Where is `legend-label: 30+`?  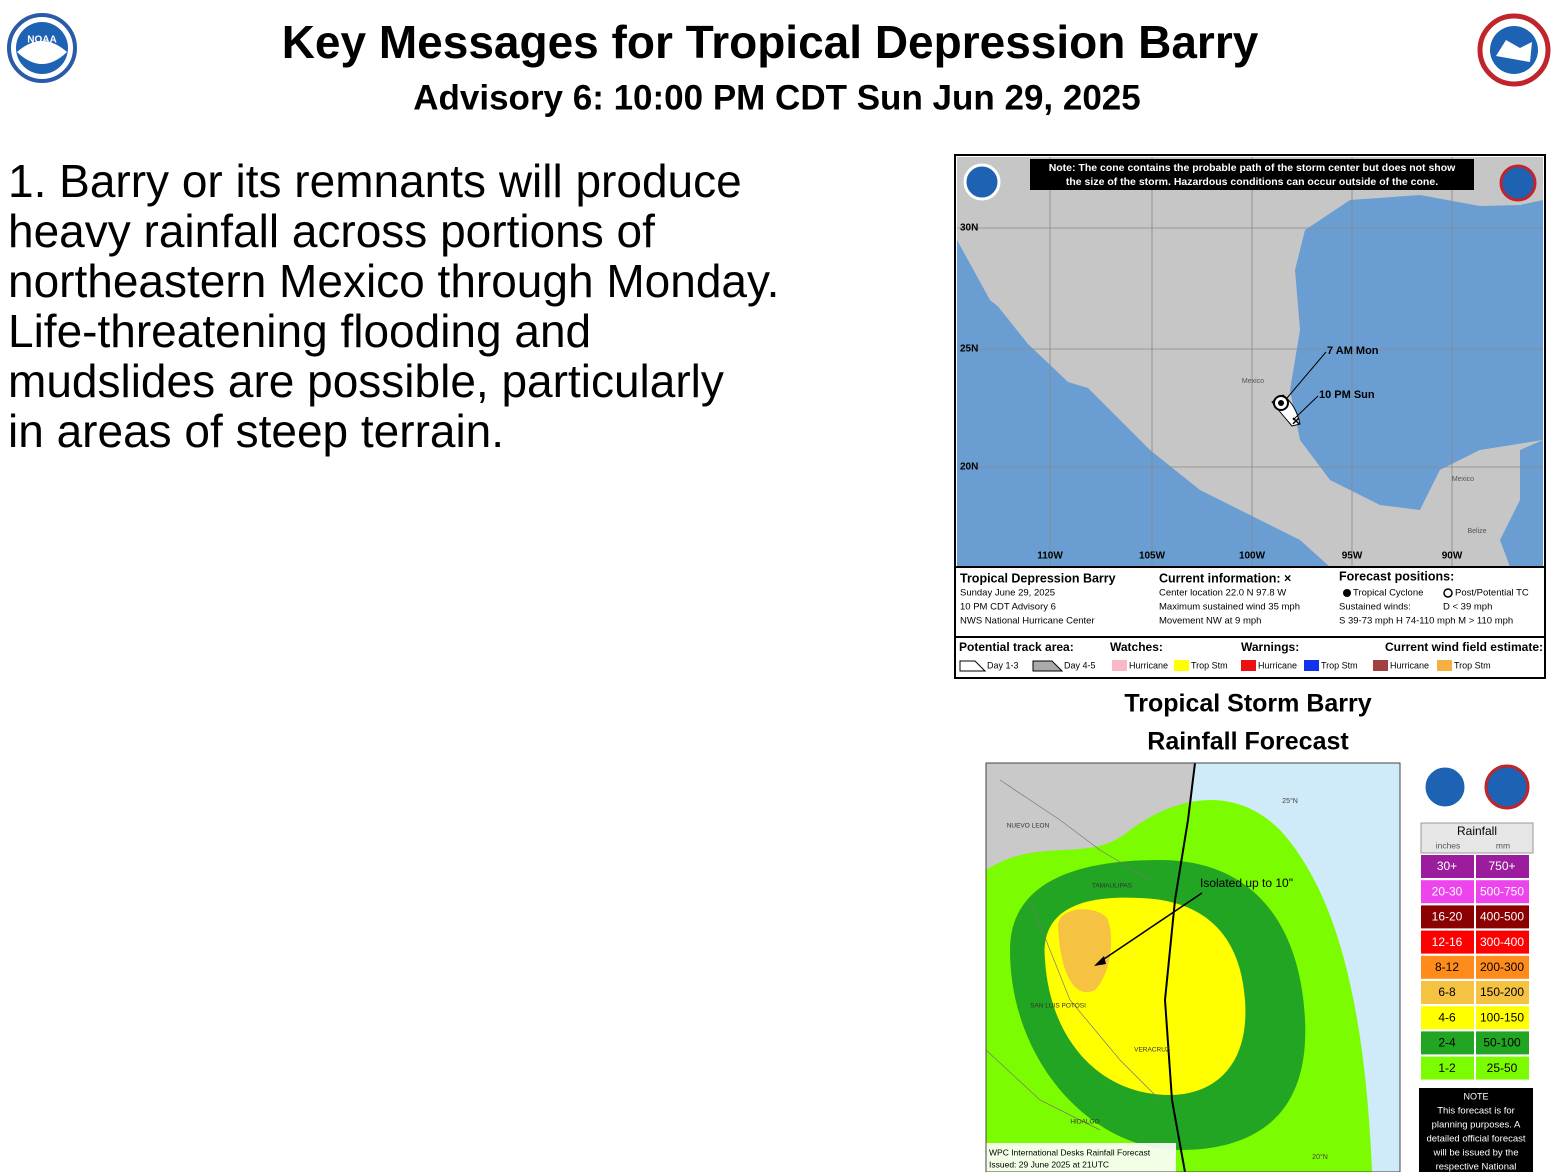
legend-label: 30+ is located at coordinates (1447, 866).